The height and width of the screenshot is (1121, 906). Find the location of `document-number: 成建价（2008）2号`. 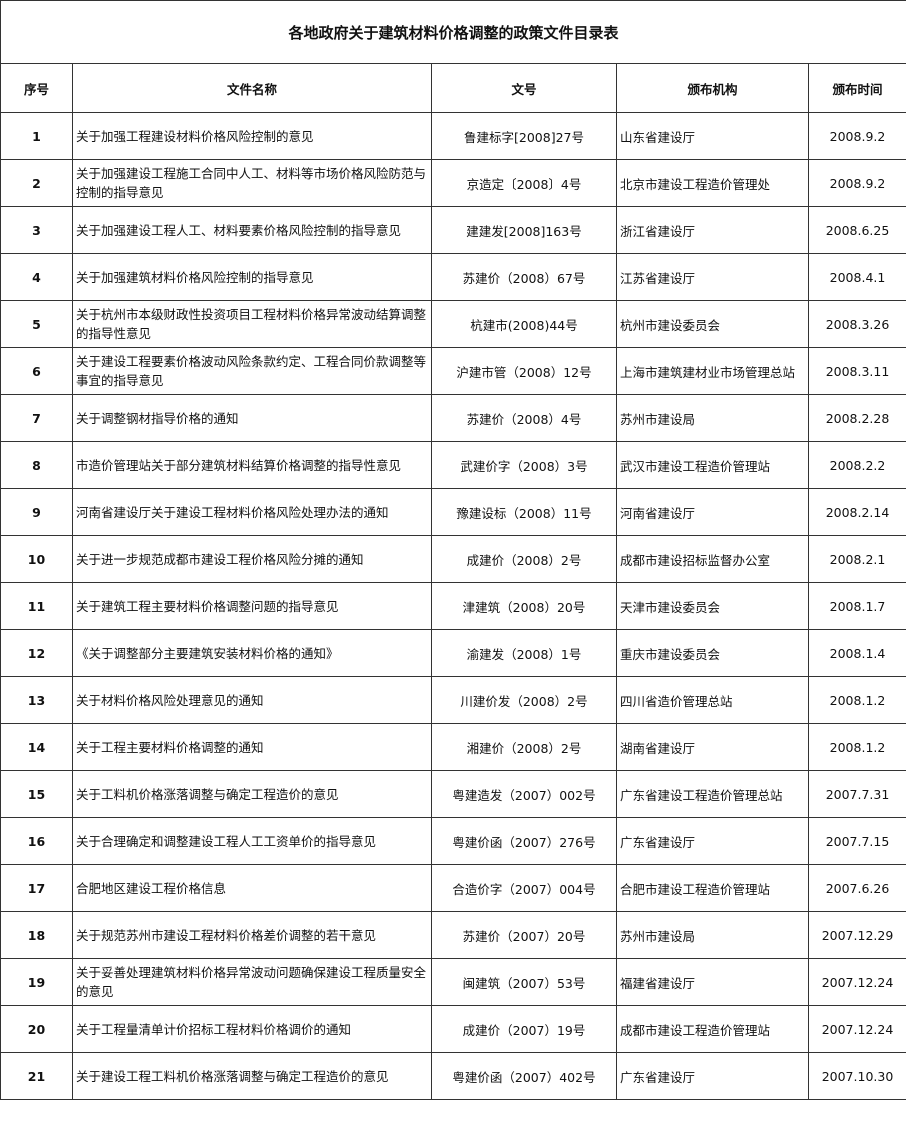

document-number: 成建价（2008）2号 is located at coordinates (524, 559).